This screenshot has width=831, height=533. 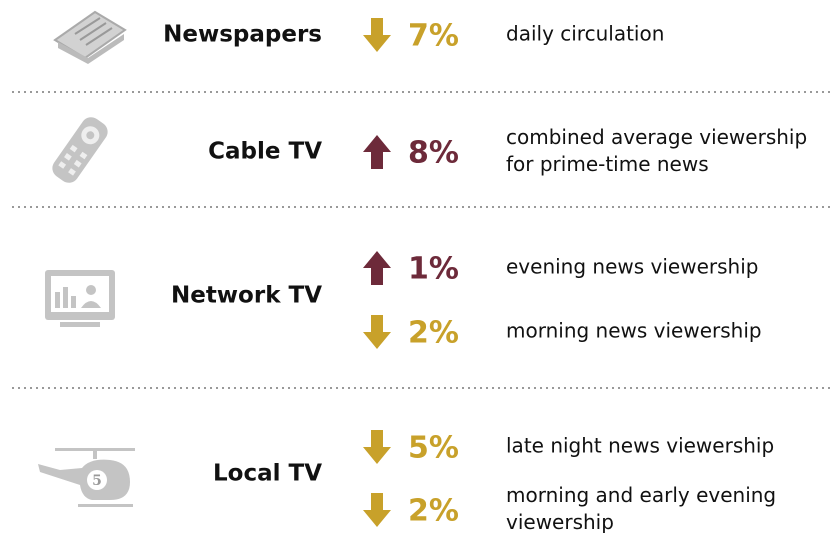 I want to click on change-percent: 8%, so click(x=433, y=153).